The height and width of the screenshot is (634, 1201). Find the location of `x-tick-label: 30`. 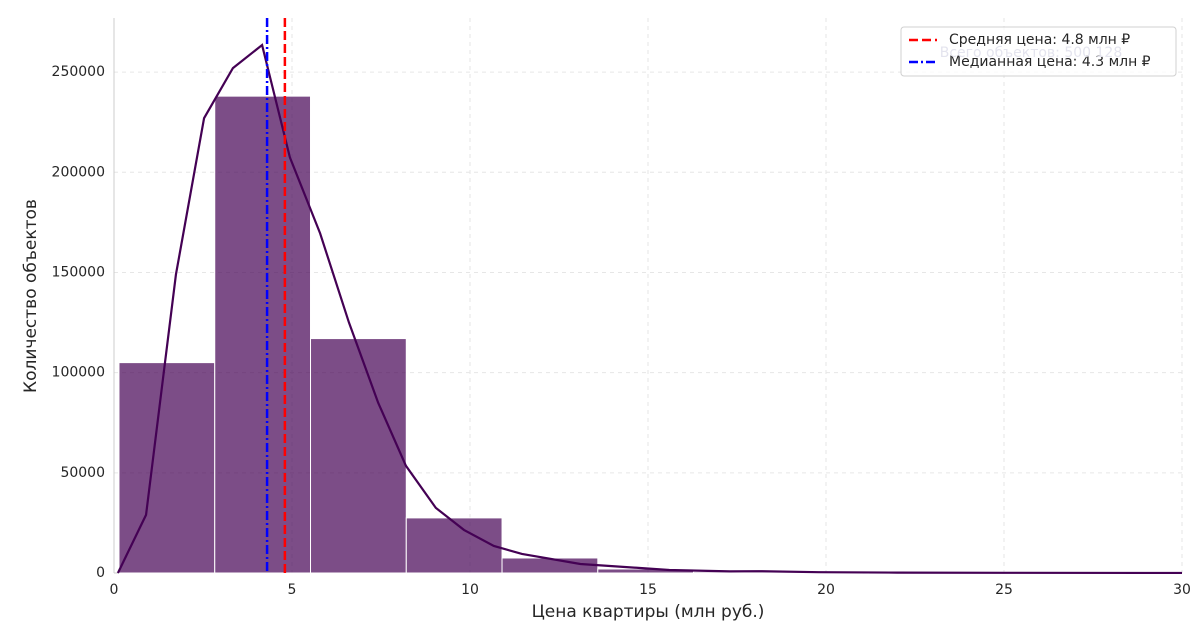

x-tick-label: 30 is located at coordinates (1182, 590).